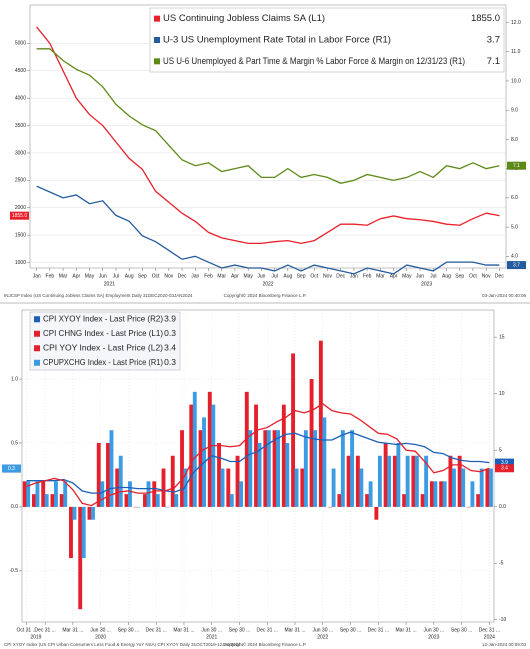 This screenshot has width=530, height=649. What do you see at coordinates (14, 507) in the screenshot?
I see `y-tick-label: 0.0` at bounding box center [14, 507].